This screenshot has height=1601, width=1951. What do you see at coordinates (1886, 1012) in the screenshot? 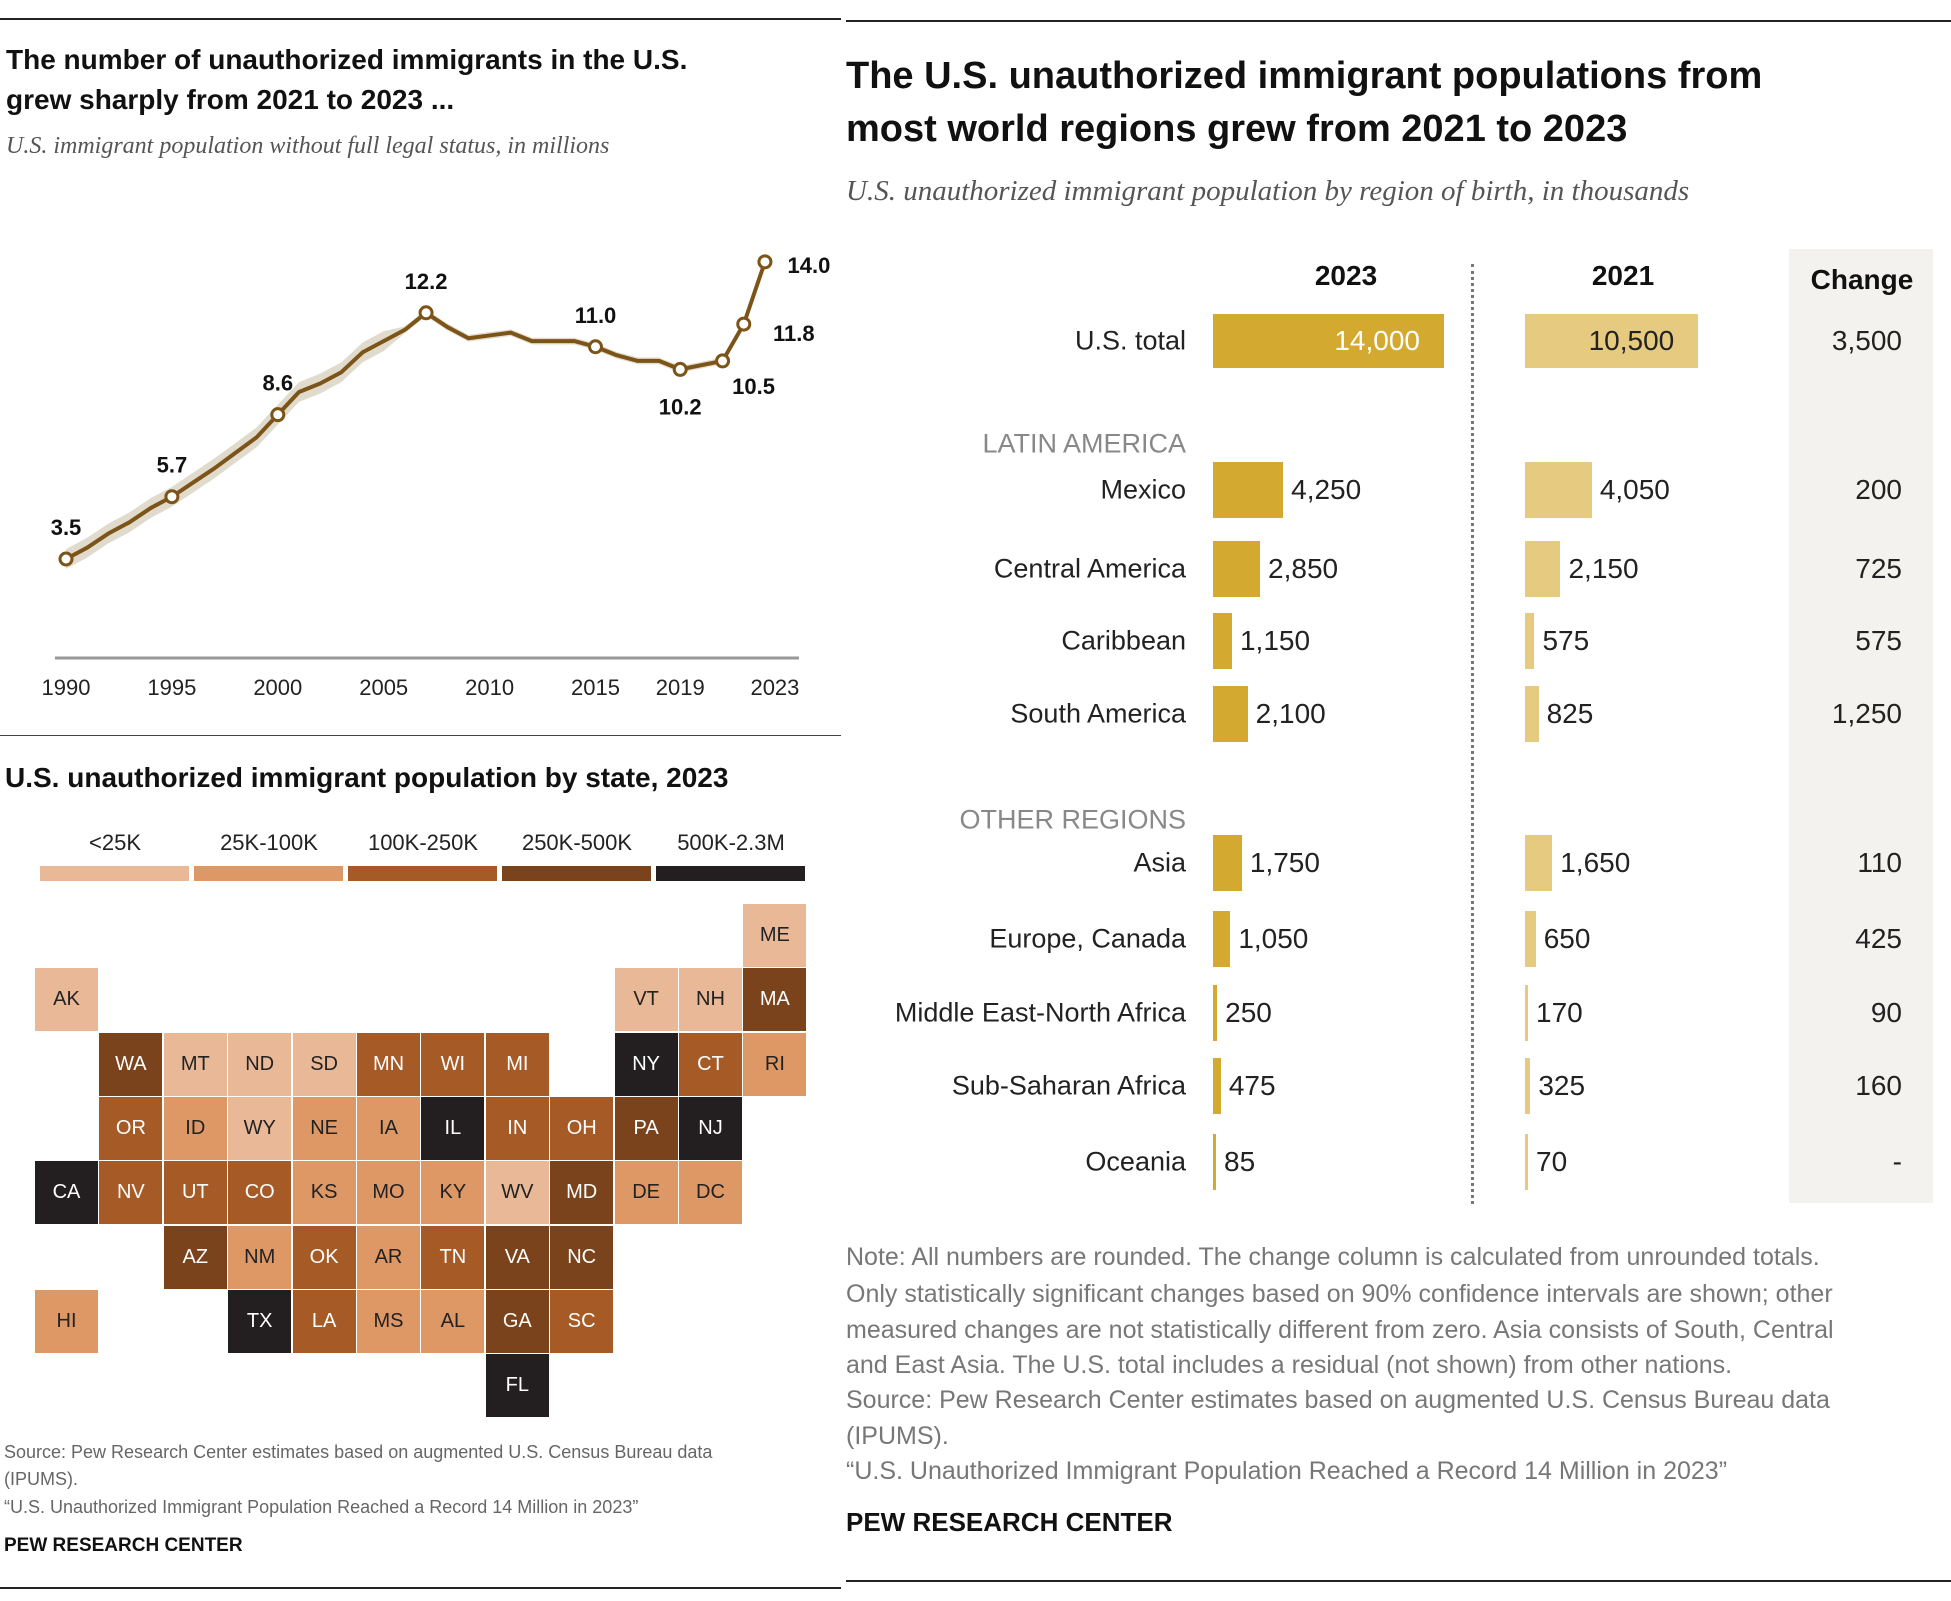
I see `change-value: 90` at bounding box center [1886, 1012].